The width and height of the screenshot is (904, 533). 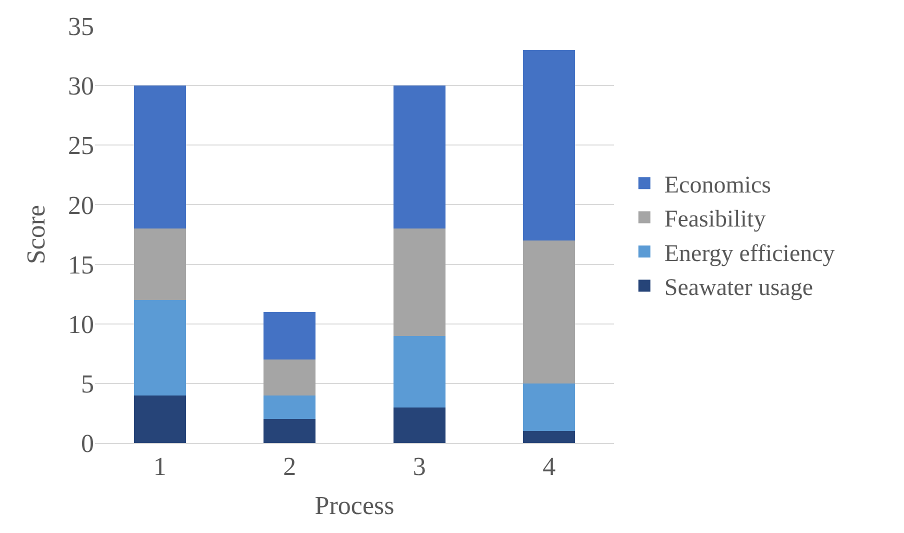 I want to click on y-tick-label: 20, so click(x=81, y=205).